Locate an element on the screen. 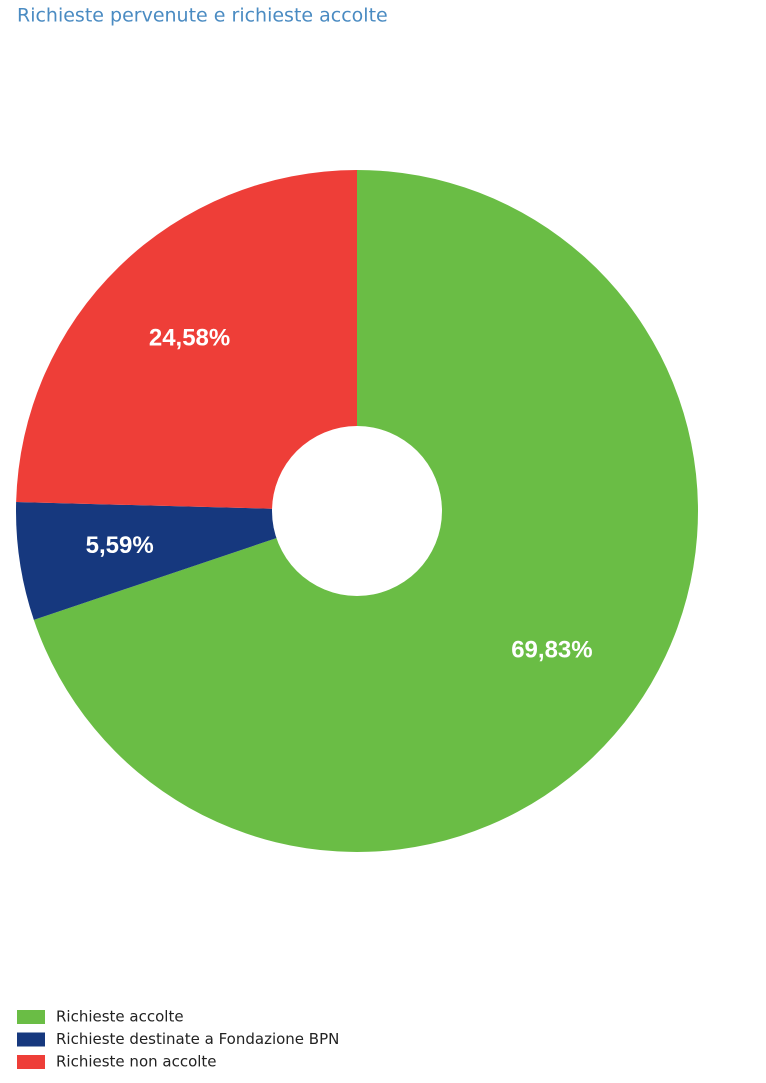  legend-label: Richieste non accolte is located at coordinates (136, 1062).